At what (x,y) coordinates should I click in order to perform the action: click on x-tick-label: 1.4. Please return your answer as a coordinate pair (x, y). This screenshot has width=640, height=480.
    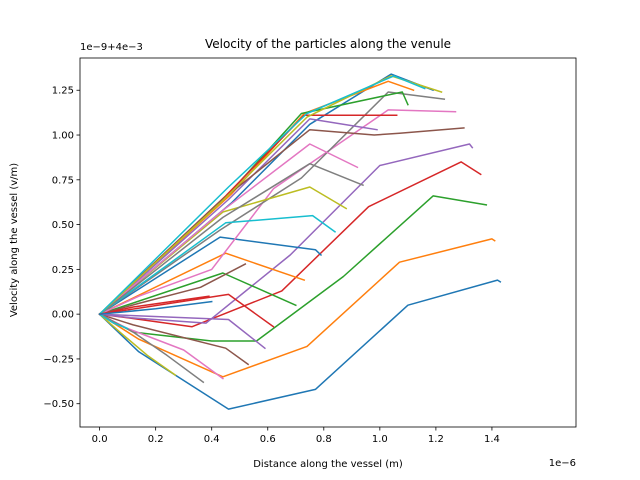
    Looking at the image, I should click on (492, 439).